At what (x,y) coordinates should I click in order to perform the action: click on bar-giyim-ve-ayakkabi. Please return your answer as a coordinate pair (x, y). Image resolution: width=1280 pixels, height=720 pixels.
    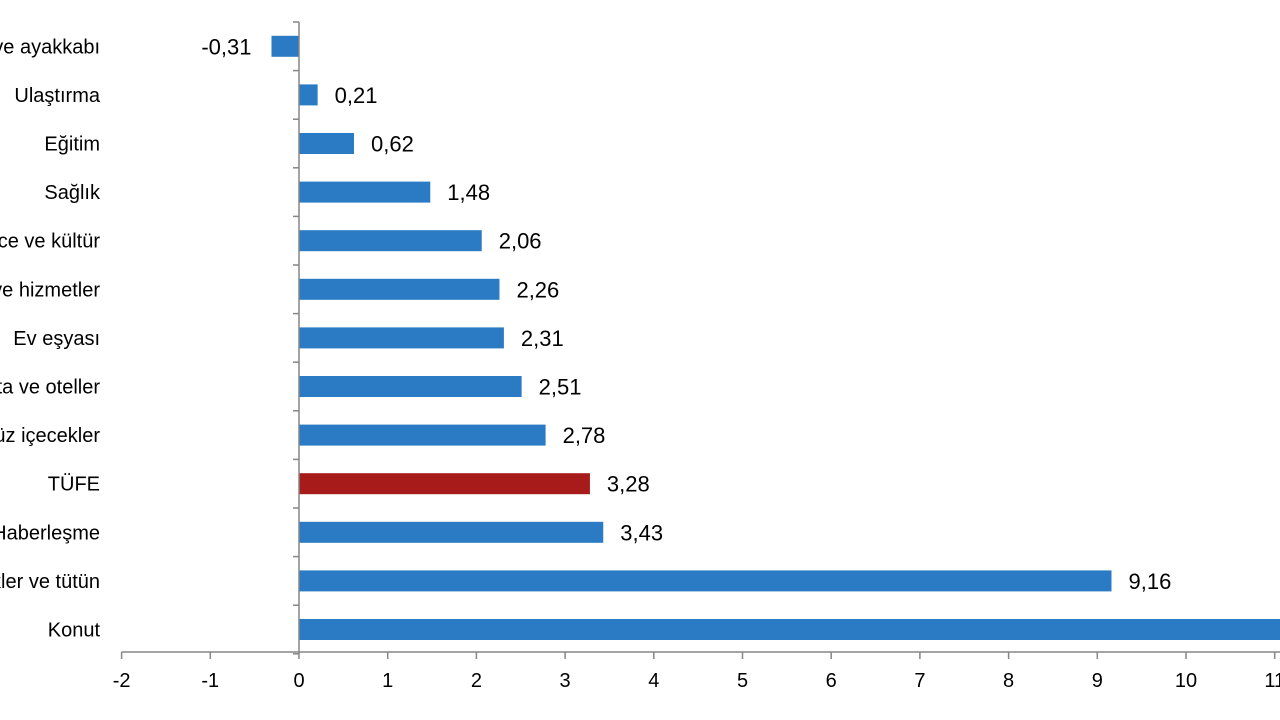
    Looking at the image, I should click on (285, 46).